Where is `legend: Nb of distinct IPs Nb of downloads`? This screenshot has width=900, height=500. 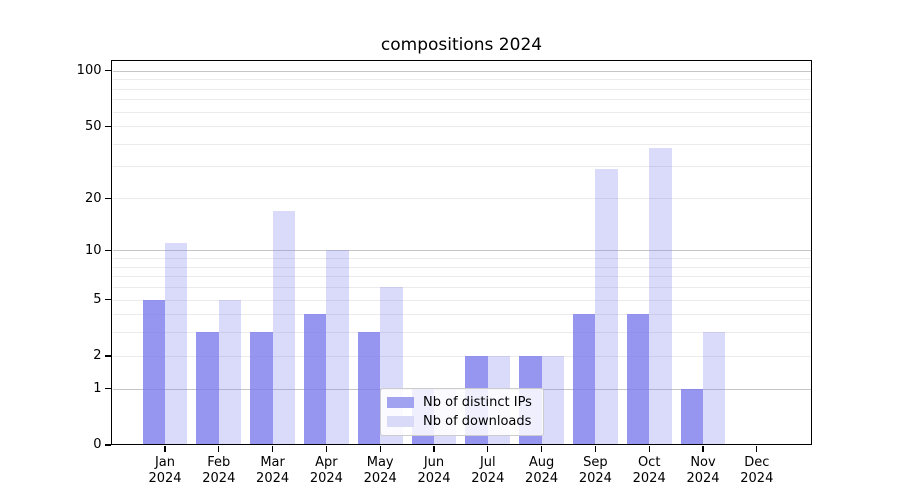
legend: Nb of distinct IPs Nb of downloads is located at coordinates (462, 412).